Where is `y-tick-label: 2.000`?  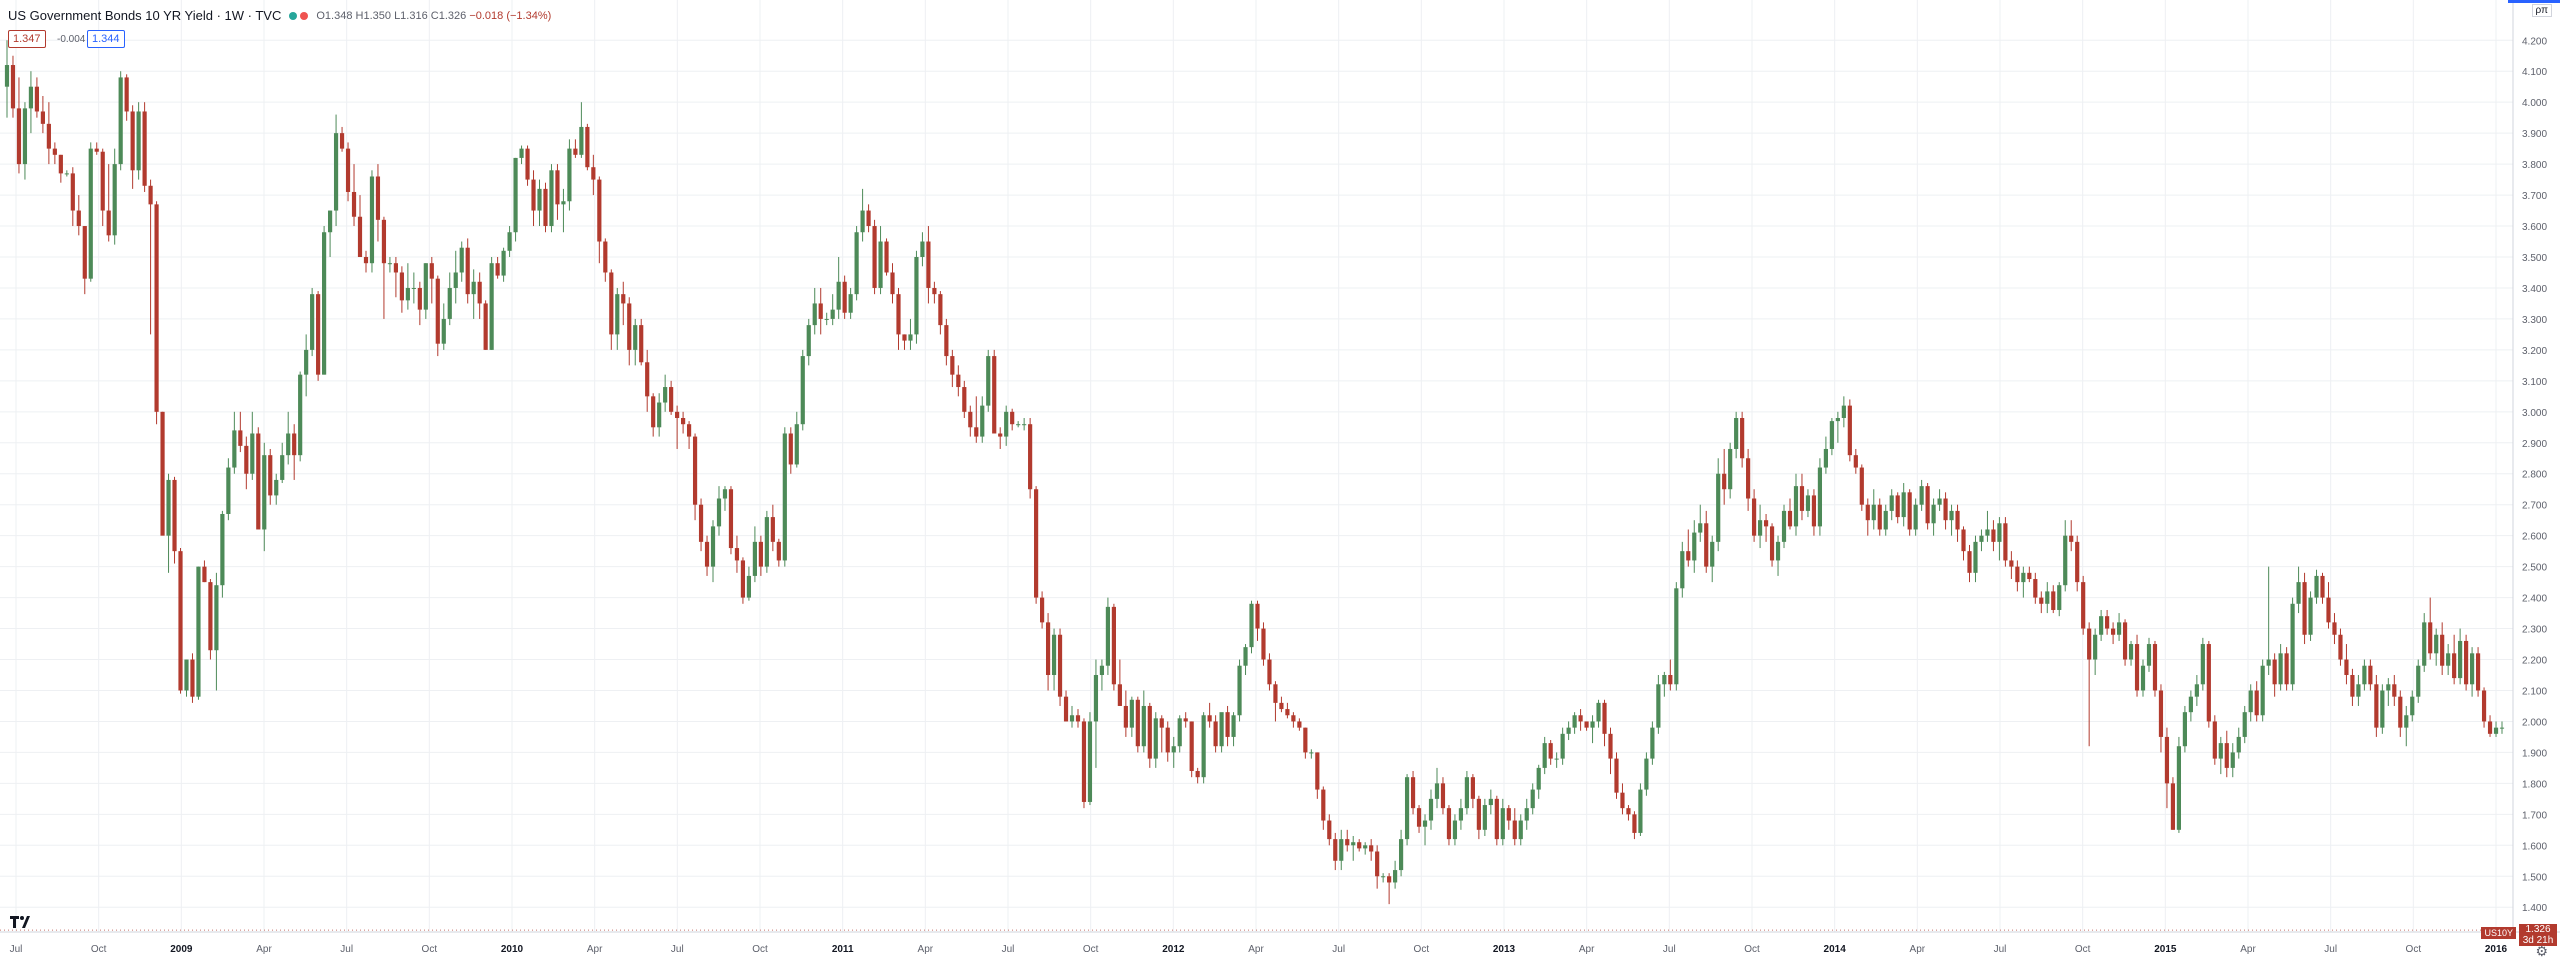 y-tick-label: 2.000 is located at coordinates (2534, 722).